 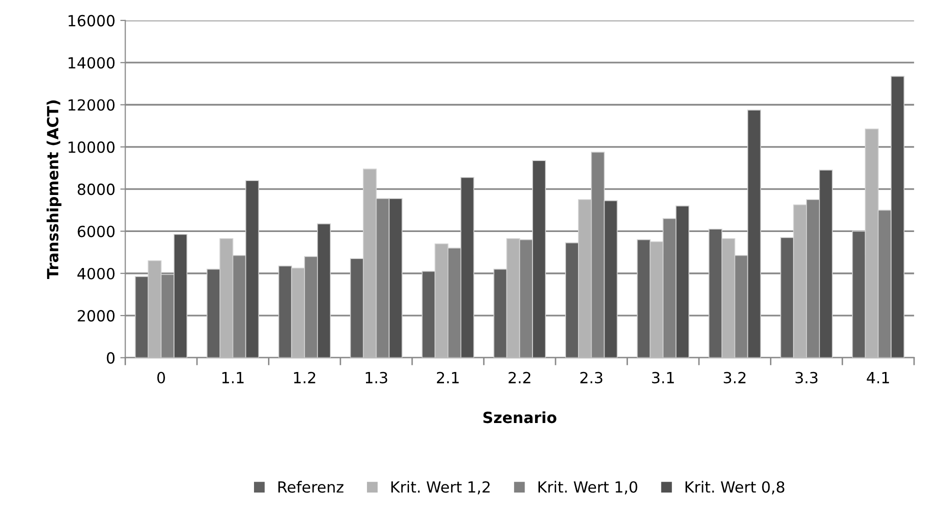 What do you see at coordinates (54, 189) in the screenshot?
I see `y-axis-title: Transshipment (ACT)` at bounding box center [54, 189].